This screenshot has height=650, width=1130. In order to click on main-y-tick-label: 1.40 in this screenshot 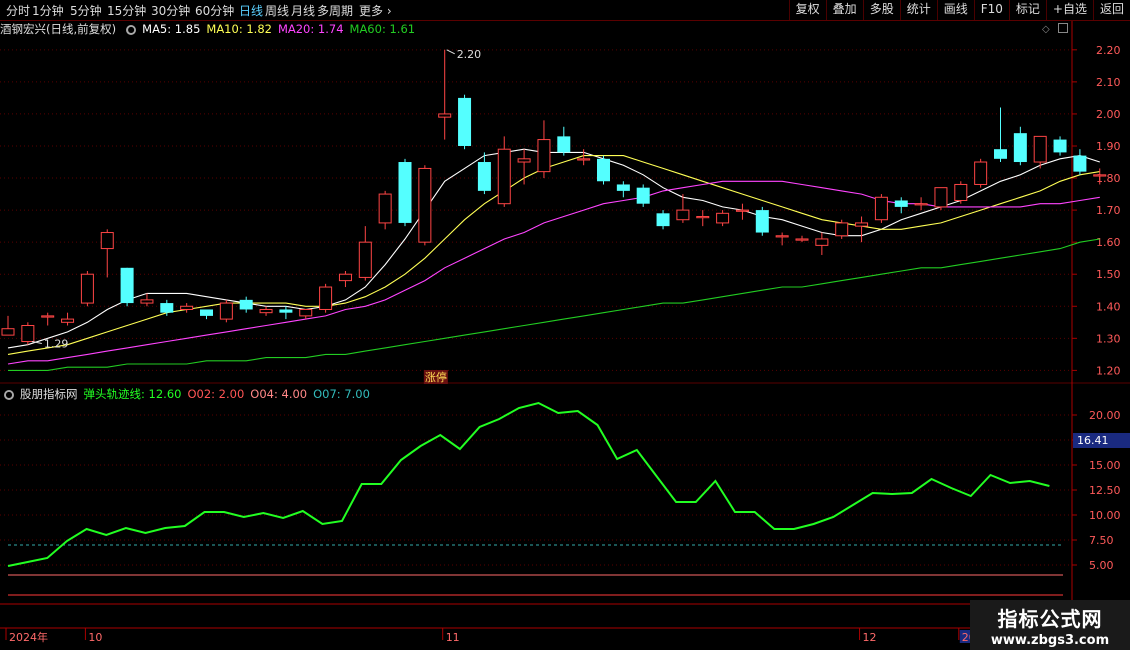, I will do `click(1108, 306)`.